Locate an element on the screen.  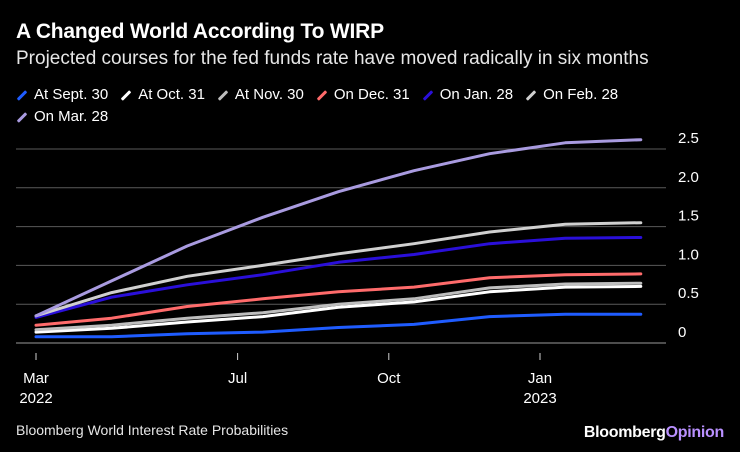
brand-part2: Opinion is located at coordinates (695, 432).